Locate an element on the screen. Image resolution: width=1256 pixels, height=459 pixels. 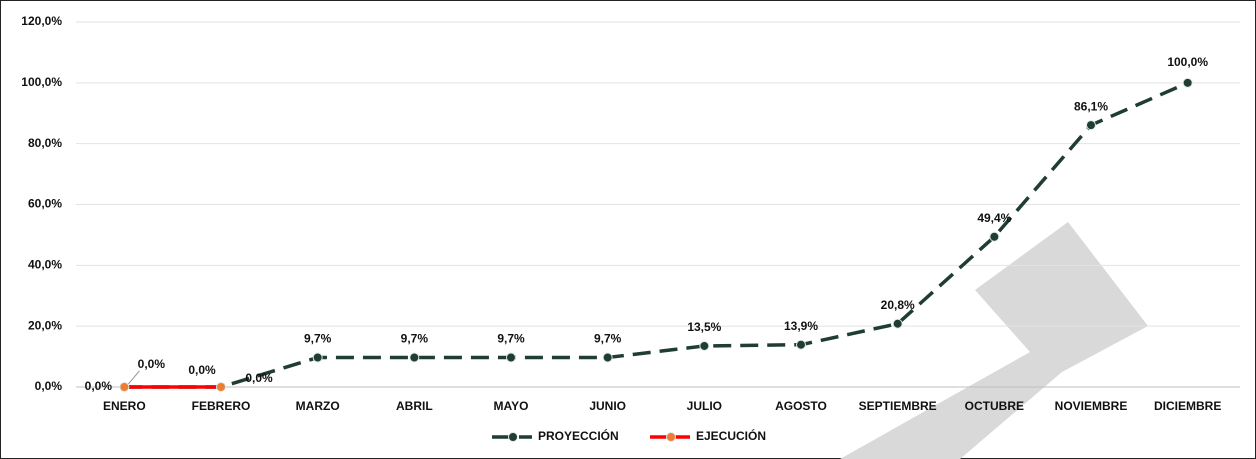
y-tick-label: 0,0% is located at coordinates (49, 386).